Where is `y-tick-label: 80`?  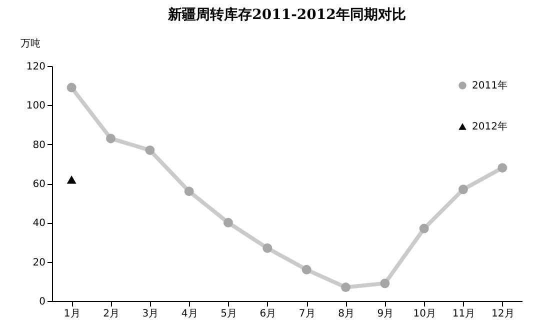
y-tick-label: 80 is located at coordinates (39, 145).